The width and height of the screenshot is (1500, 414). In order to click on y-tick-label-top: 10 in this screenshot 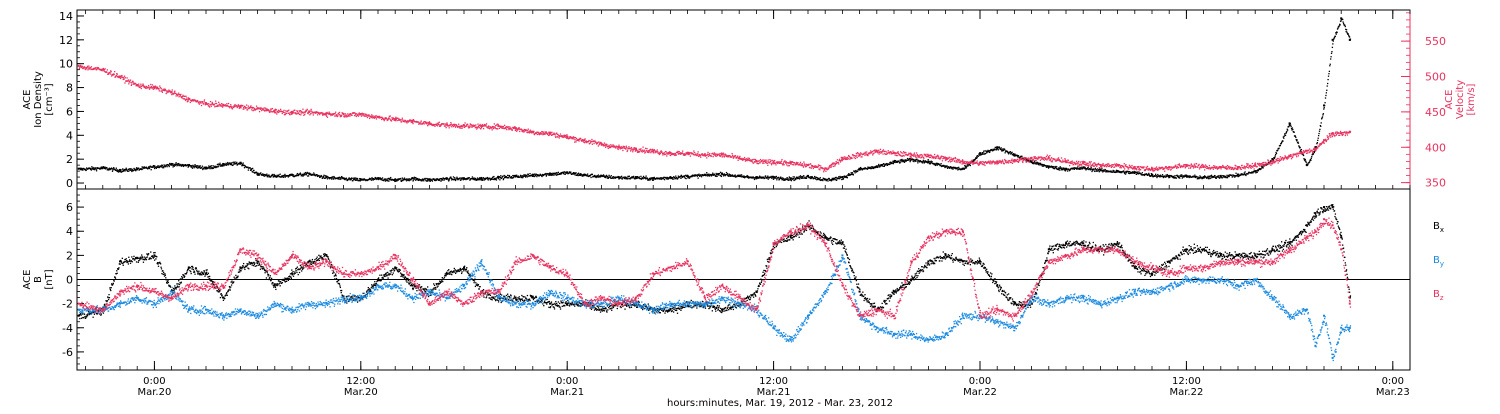, I will do `click(66, 64)`.